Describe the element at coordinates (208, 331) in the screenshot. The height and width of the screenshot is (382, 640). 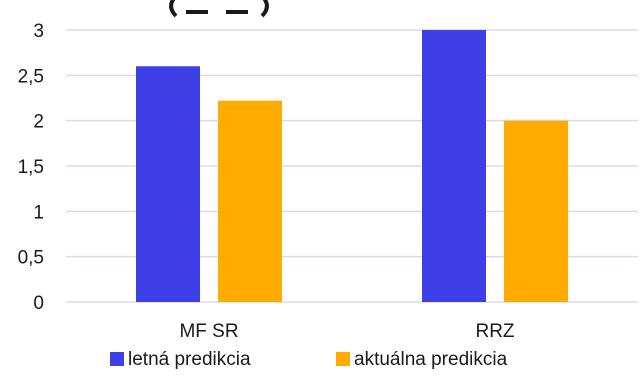
I see `x-tick-label: MF SR` at that location.